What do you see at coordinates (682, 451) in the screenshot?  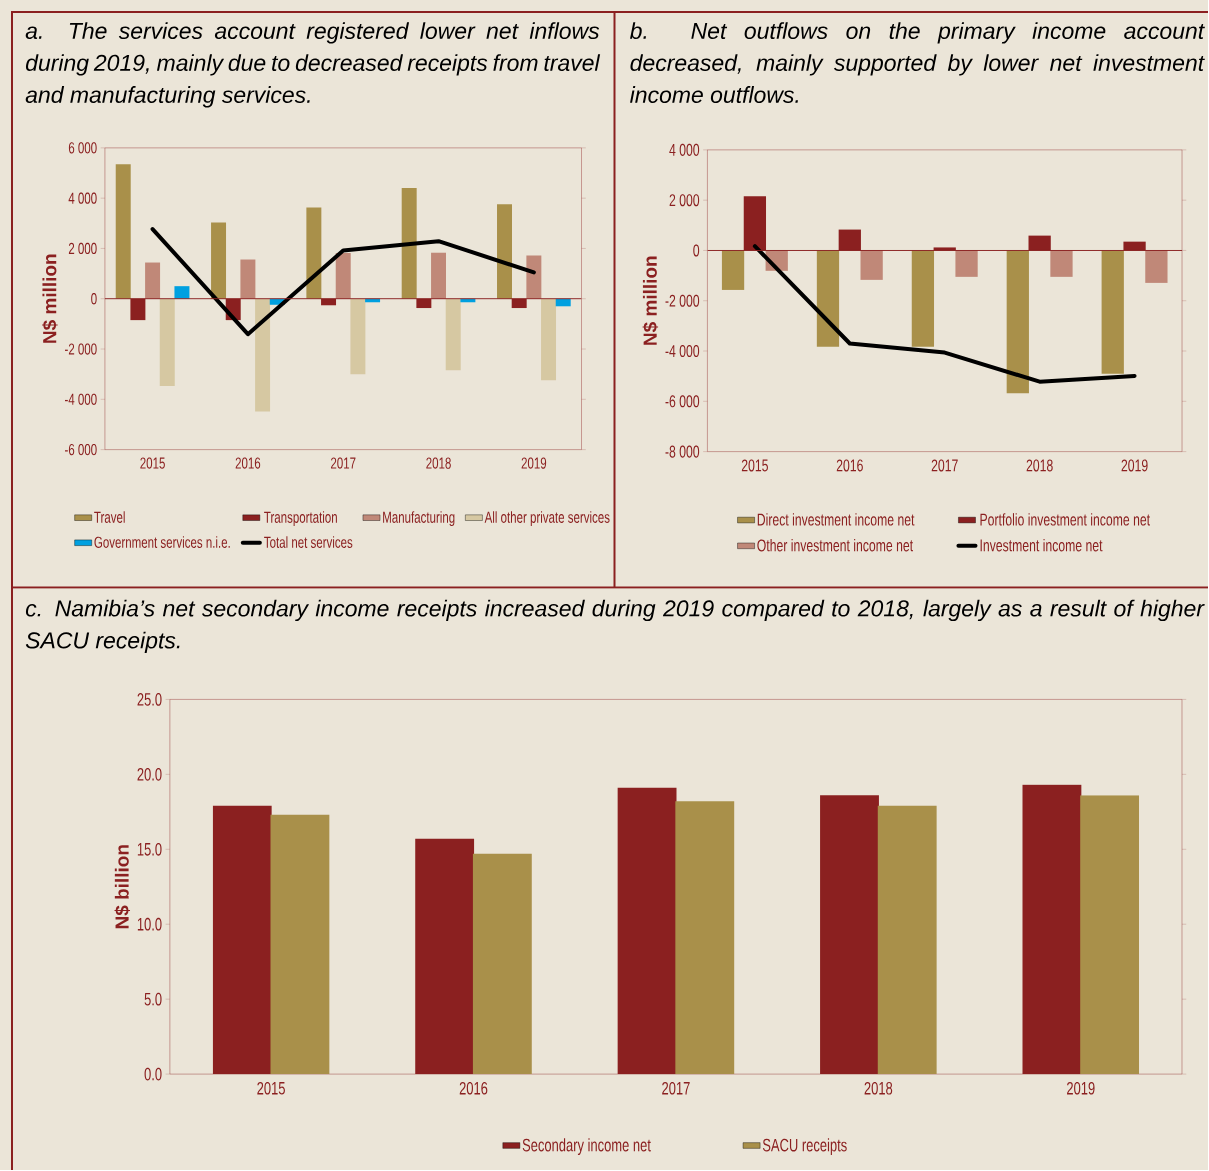 I see `y-tick-label: -8 000` at bounding box center [682, 451].